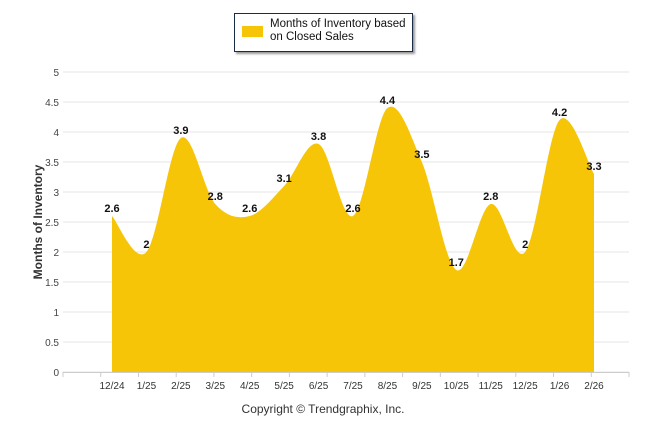  What do you see at coordinates (593, 167) in the screenshot?
I see `data-label: 3.3` at bounding box center [593, 167].